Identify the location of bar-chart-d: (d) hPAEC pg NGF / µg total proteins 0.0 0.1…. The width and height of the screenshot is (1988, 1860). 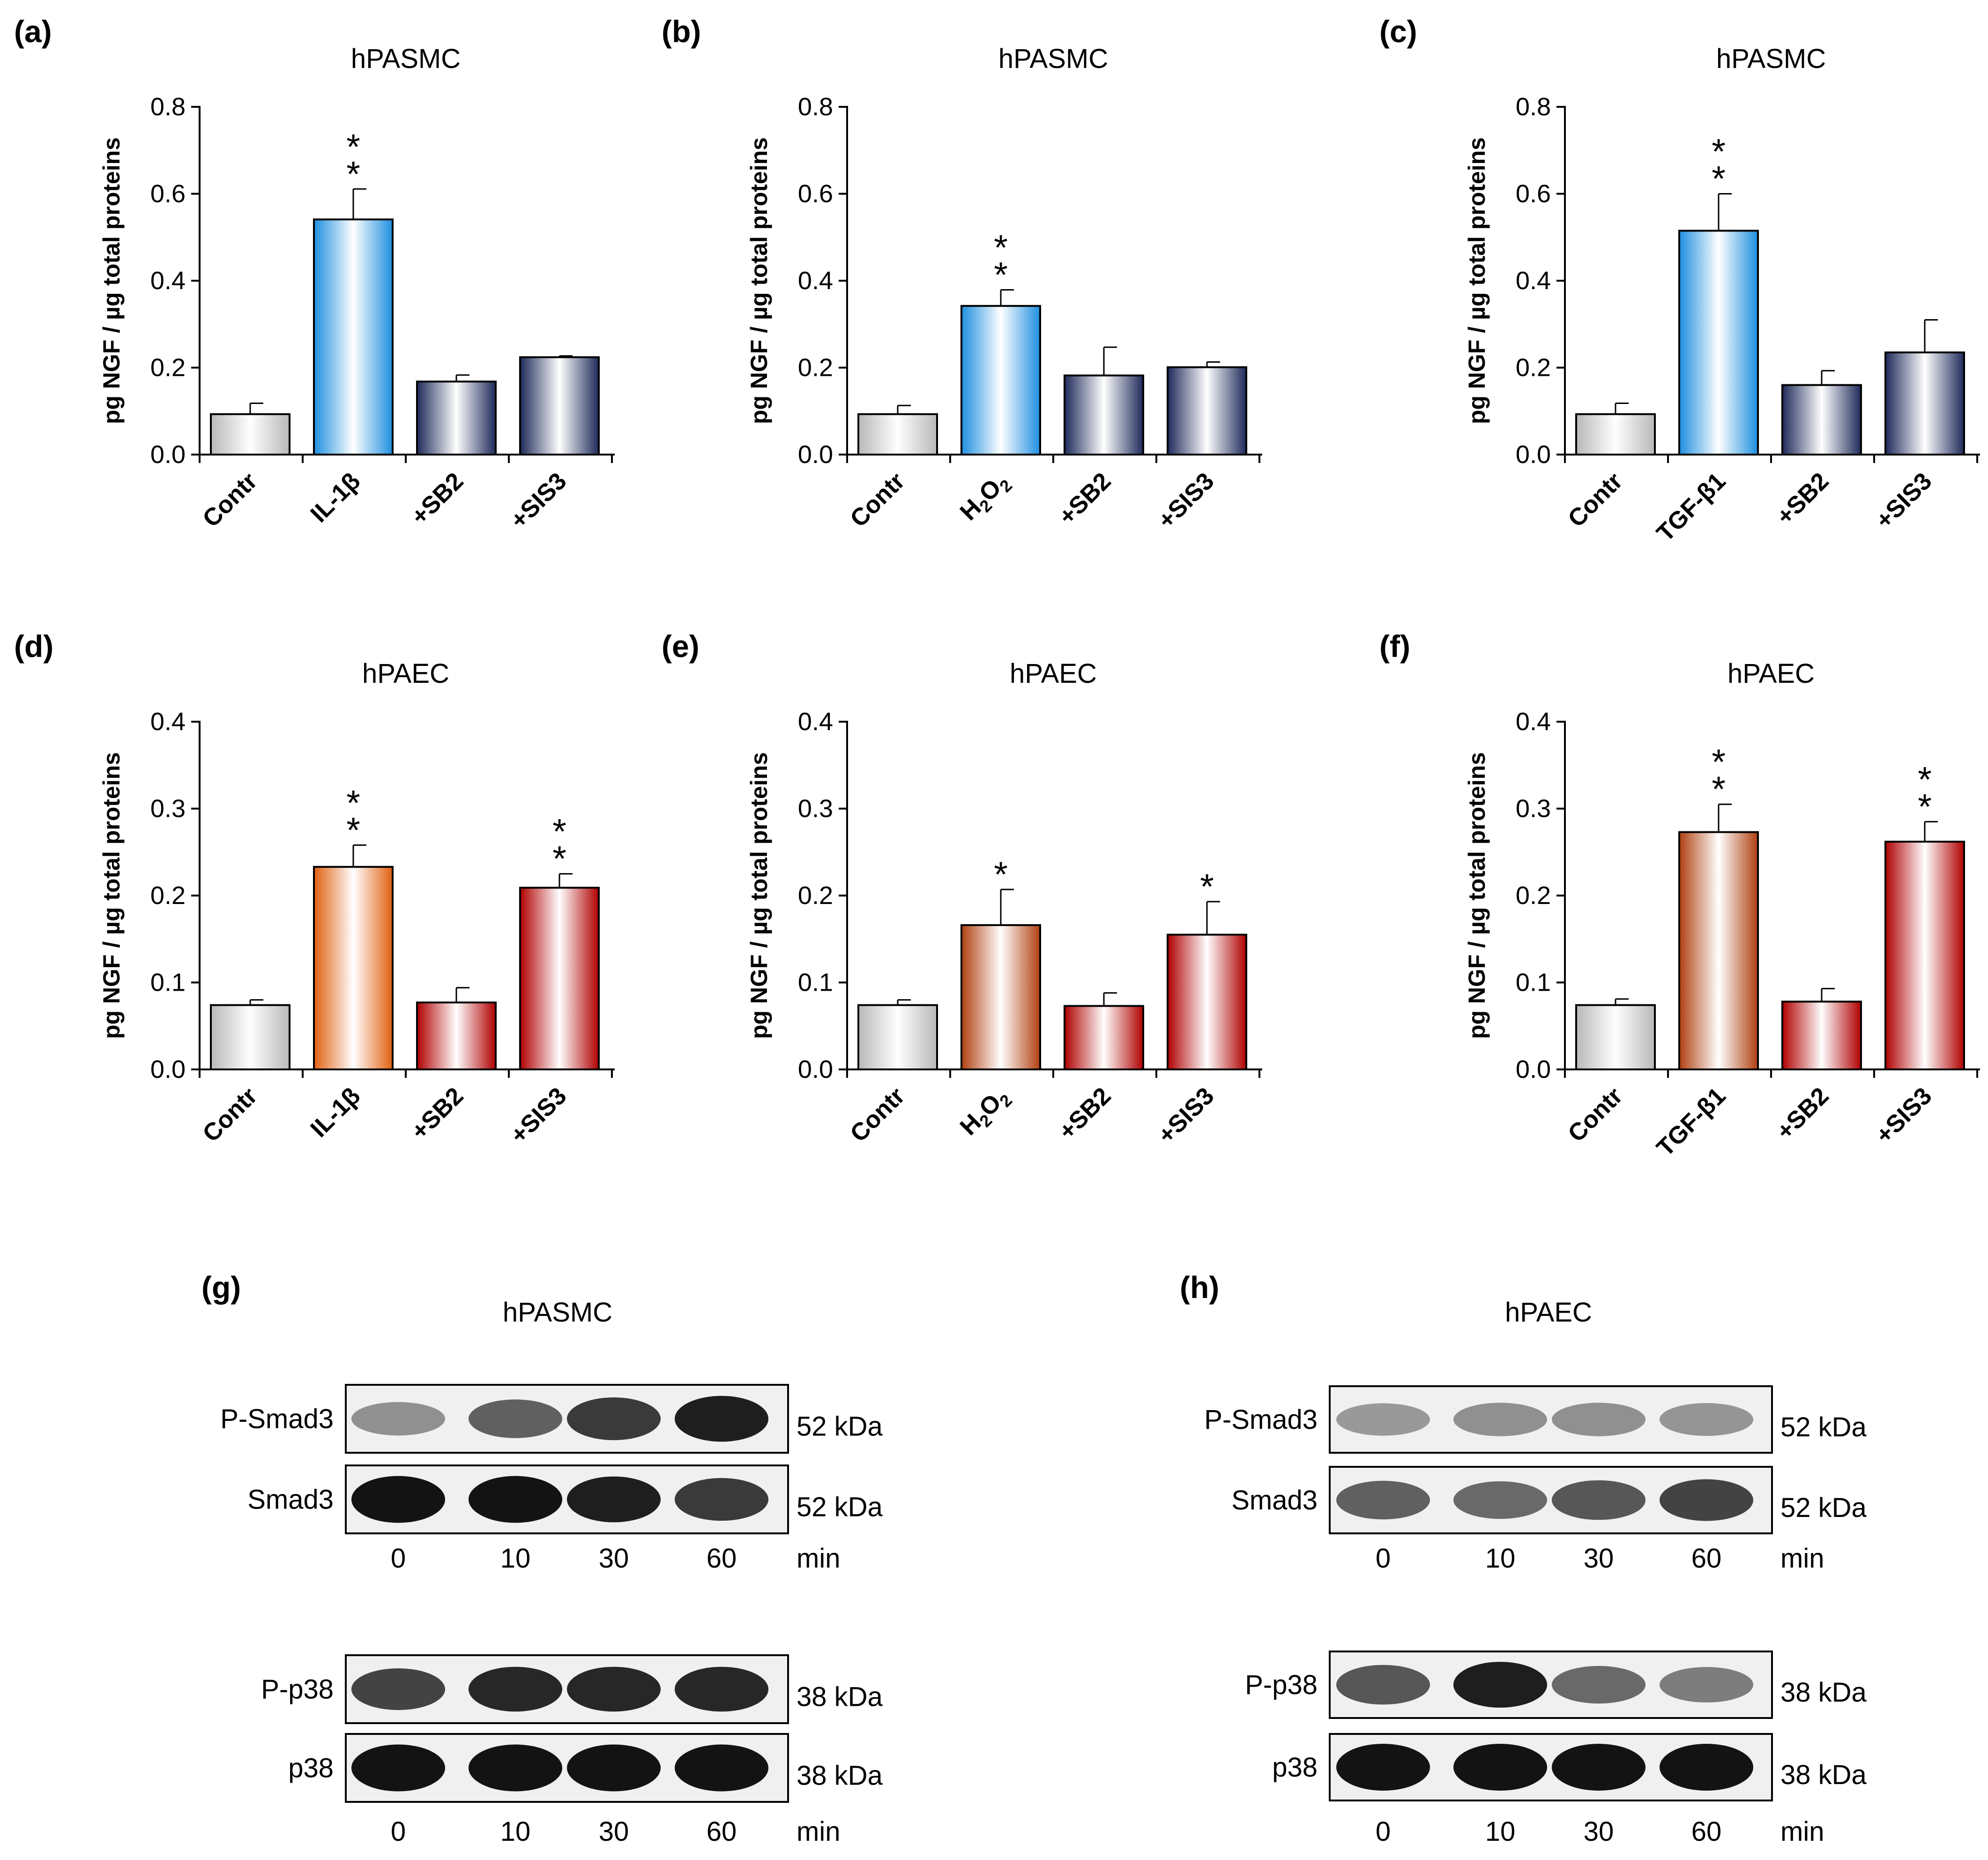
(314, 889).